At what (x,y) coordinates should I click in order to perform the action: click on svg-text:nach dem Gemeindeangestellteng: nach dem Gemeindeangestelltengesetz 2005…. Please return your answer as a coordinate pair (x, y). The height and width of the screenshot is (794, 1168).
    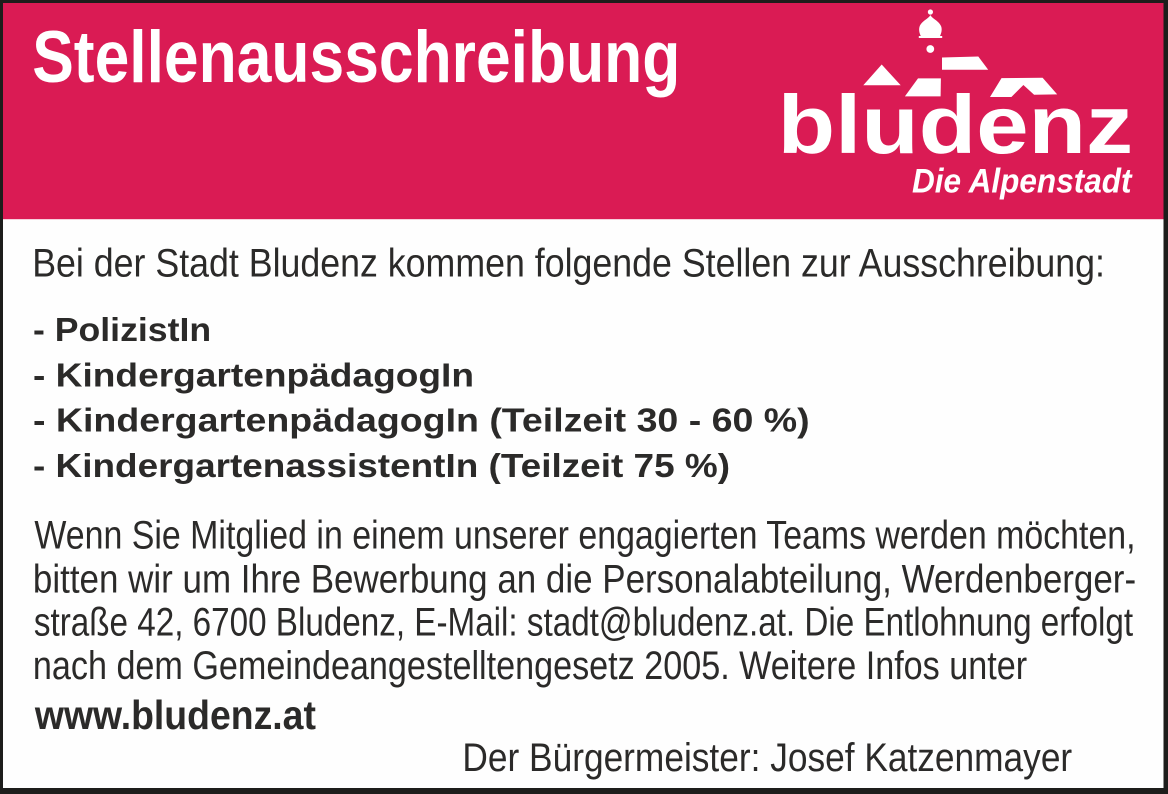
    Looking at the image, I should click on (530, 666).